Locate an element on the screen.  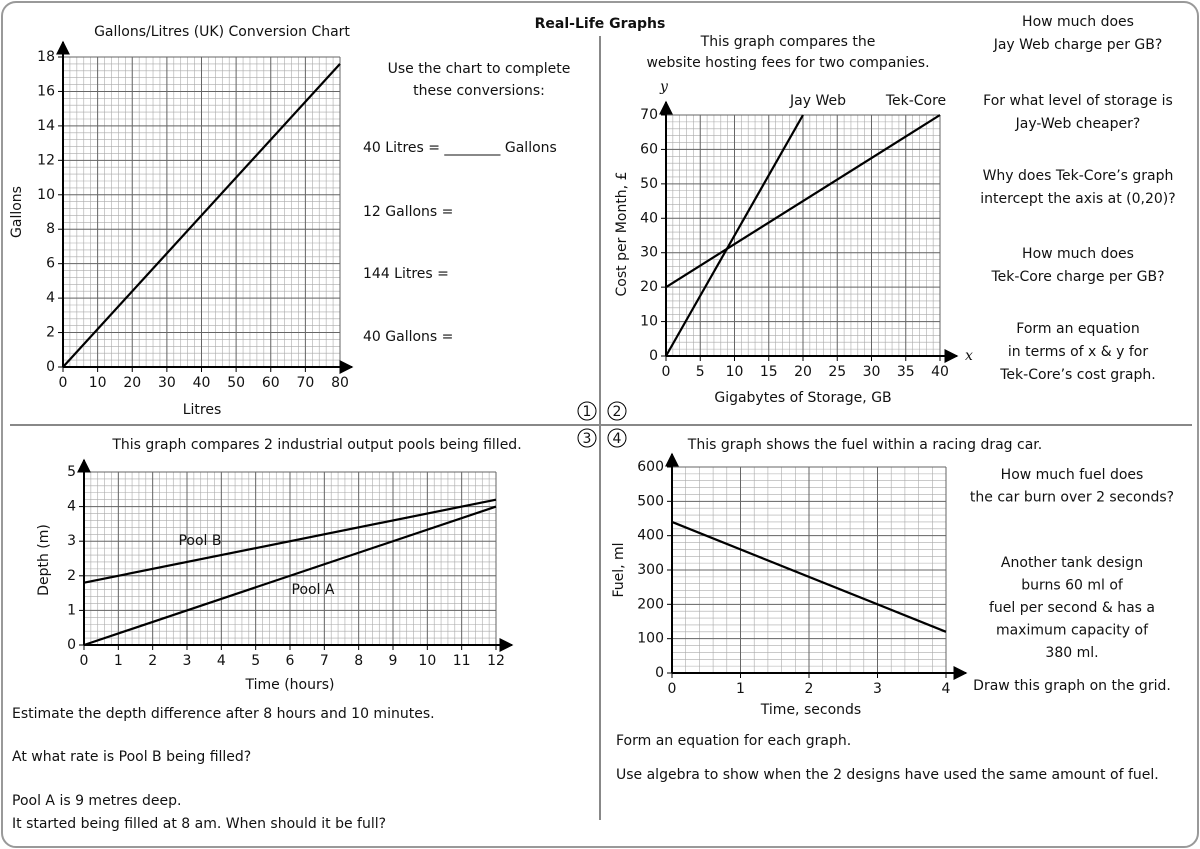
y-tick-label: 600 is located at coordinates (650, 467).